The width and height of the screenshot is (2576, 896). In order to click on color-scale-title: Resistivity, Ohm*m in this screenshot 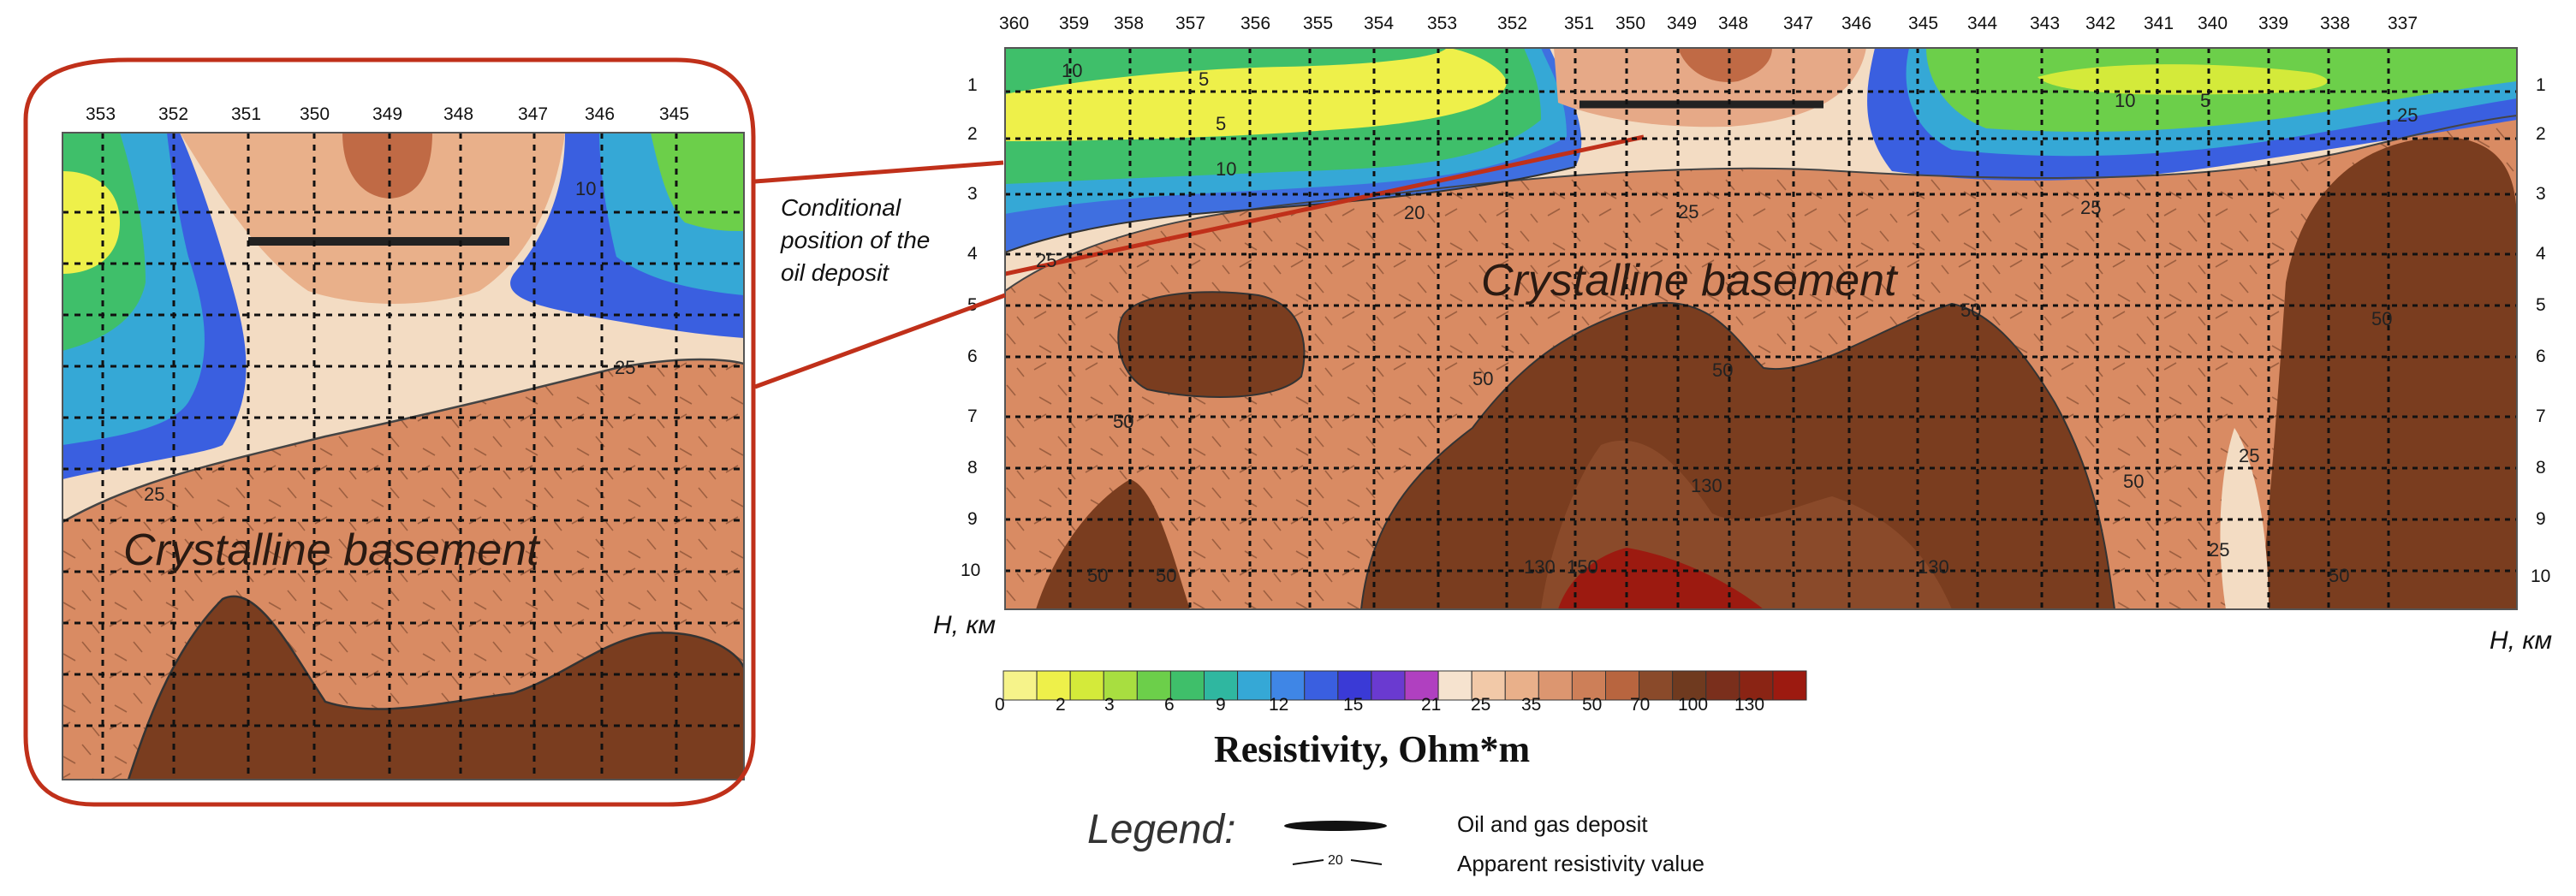, I will do `click(1372, 749)`.